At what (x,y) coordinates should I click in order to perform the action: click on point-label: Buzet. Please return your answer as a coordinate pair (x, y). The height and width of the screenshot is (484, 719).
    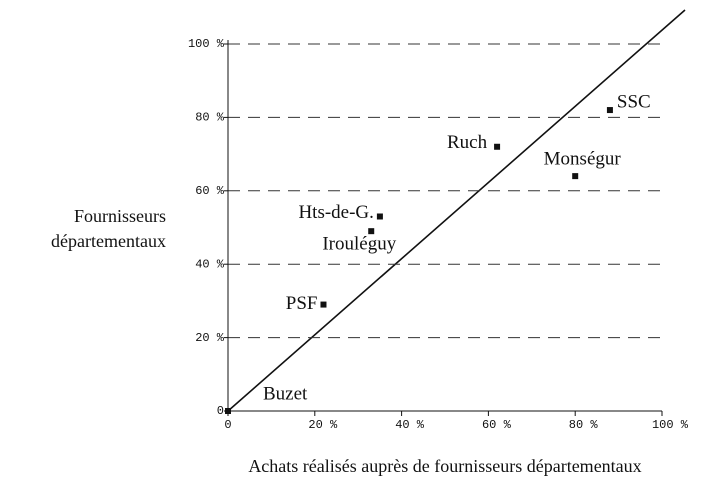
    Looking at the image, I should click on (285, 393).